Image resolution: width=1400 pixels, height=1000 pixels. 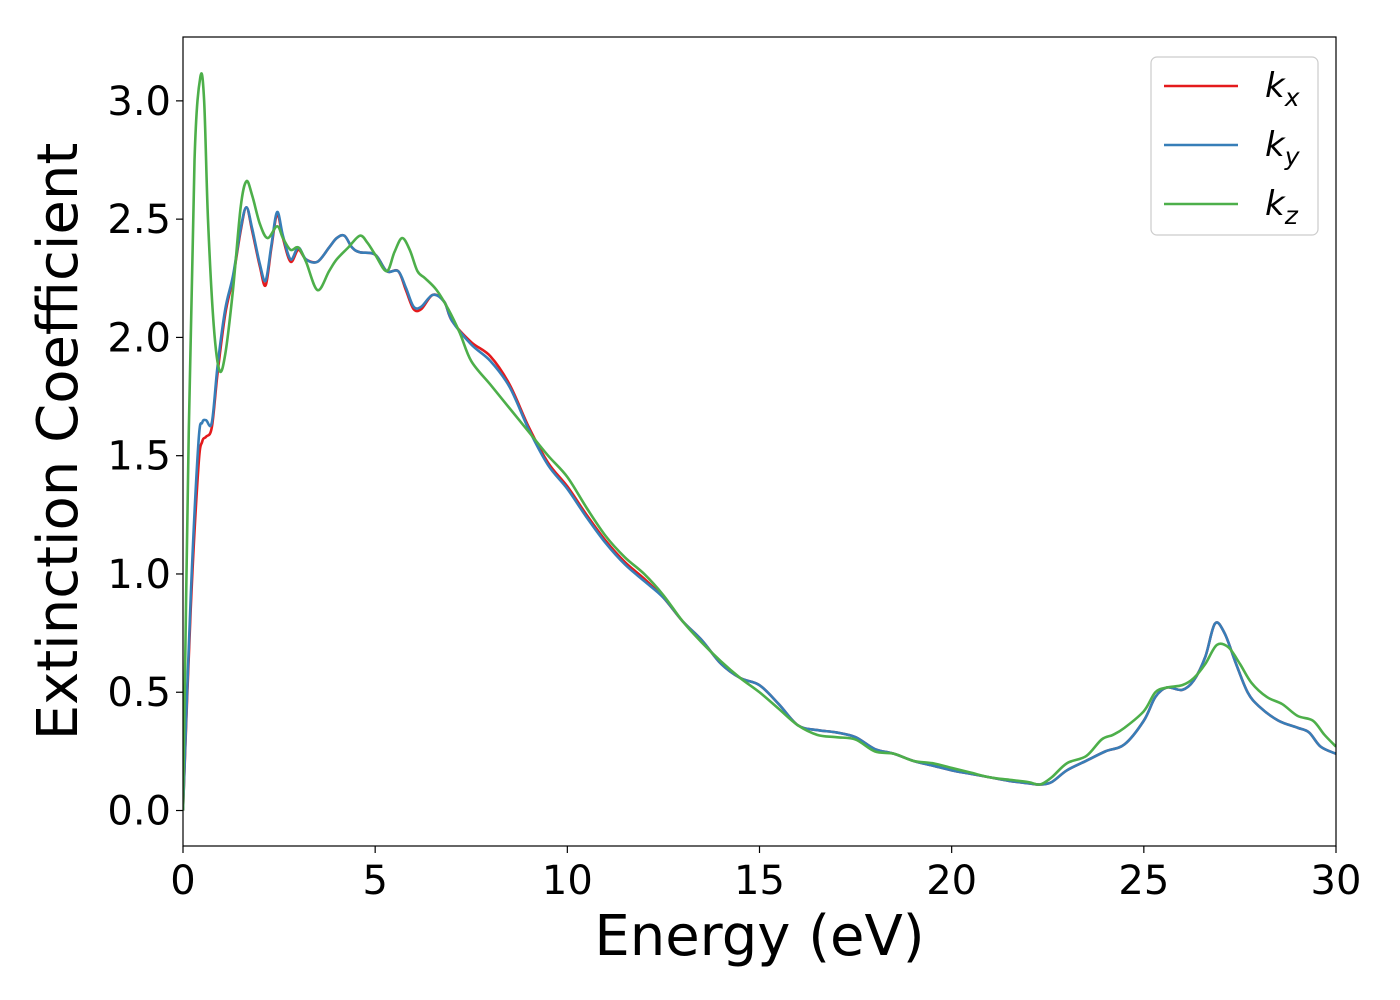 What do you see at coordinates (182, 881) in the screenshot?
I see `x-tick-label: 0` at bounding box center [182, 881].